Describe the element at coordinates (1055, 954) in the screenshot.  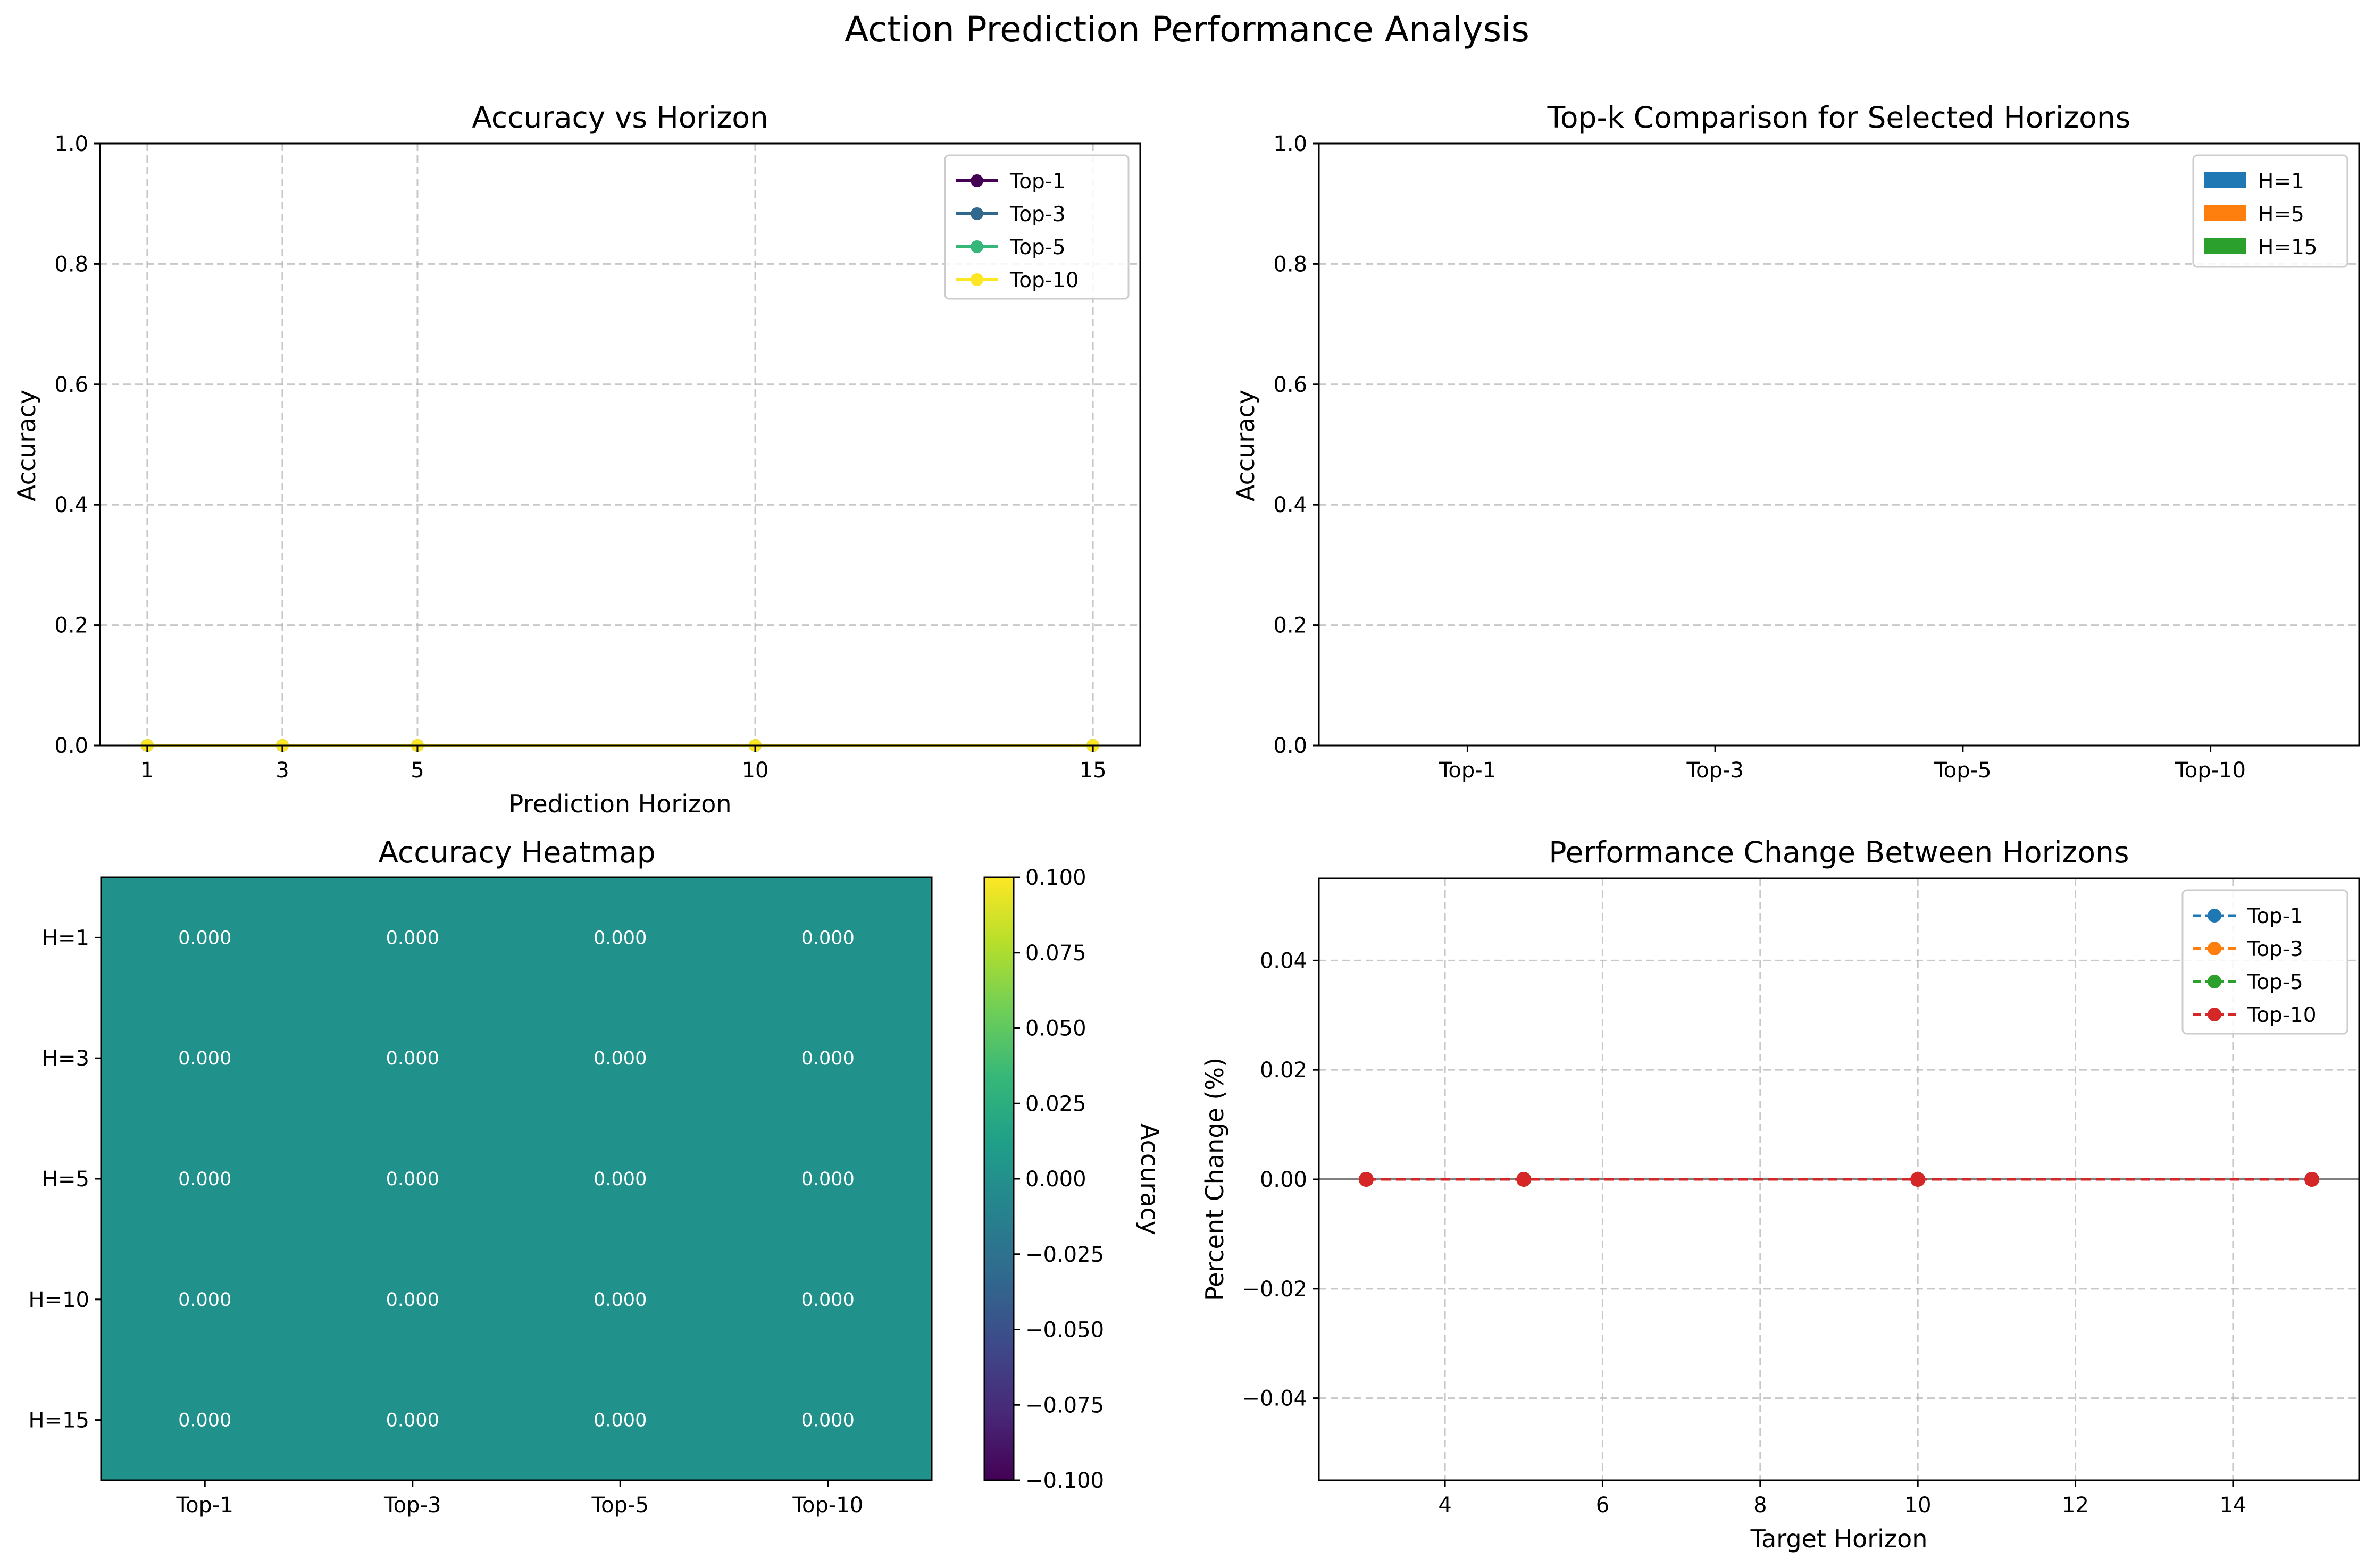
I see `colorbar-tick-label: 0.075` at that location.